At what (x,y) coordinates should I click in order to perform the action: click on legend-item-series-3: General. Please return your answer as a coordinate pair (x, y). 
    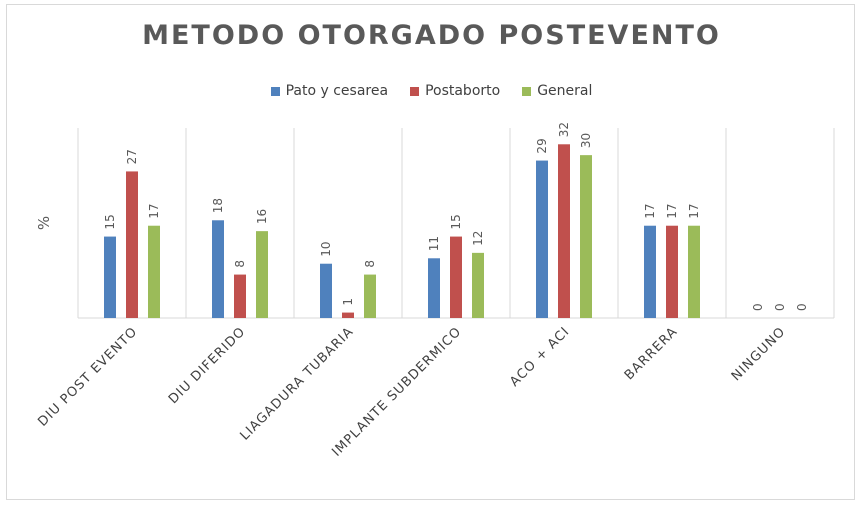
    Looking at the image, I should click on (557, 91).